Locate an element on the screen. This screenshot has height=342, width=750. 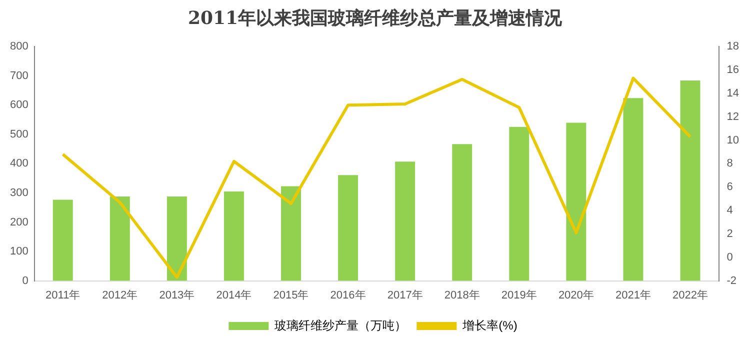
x-tick-label: 2018年 is located at coordinates (462, 295).